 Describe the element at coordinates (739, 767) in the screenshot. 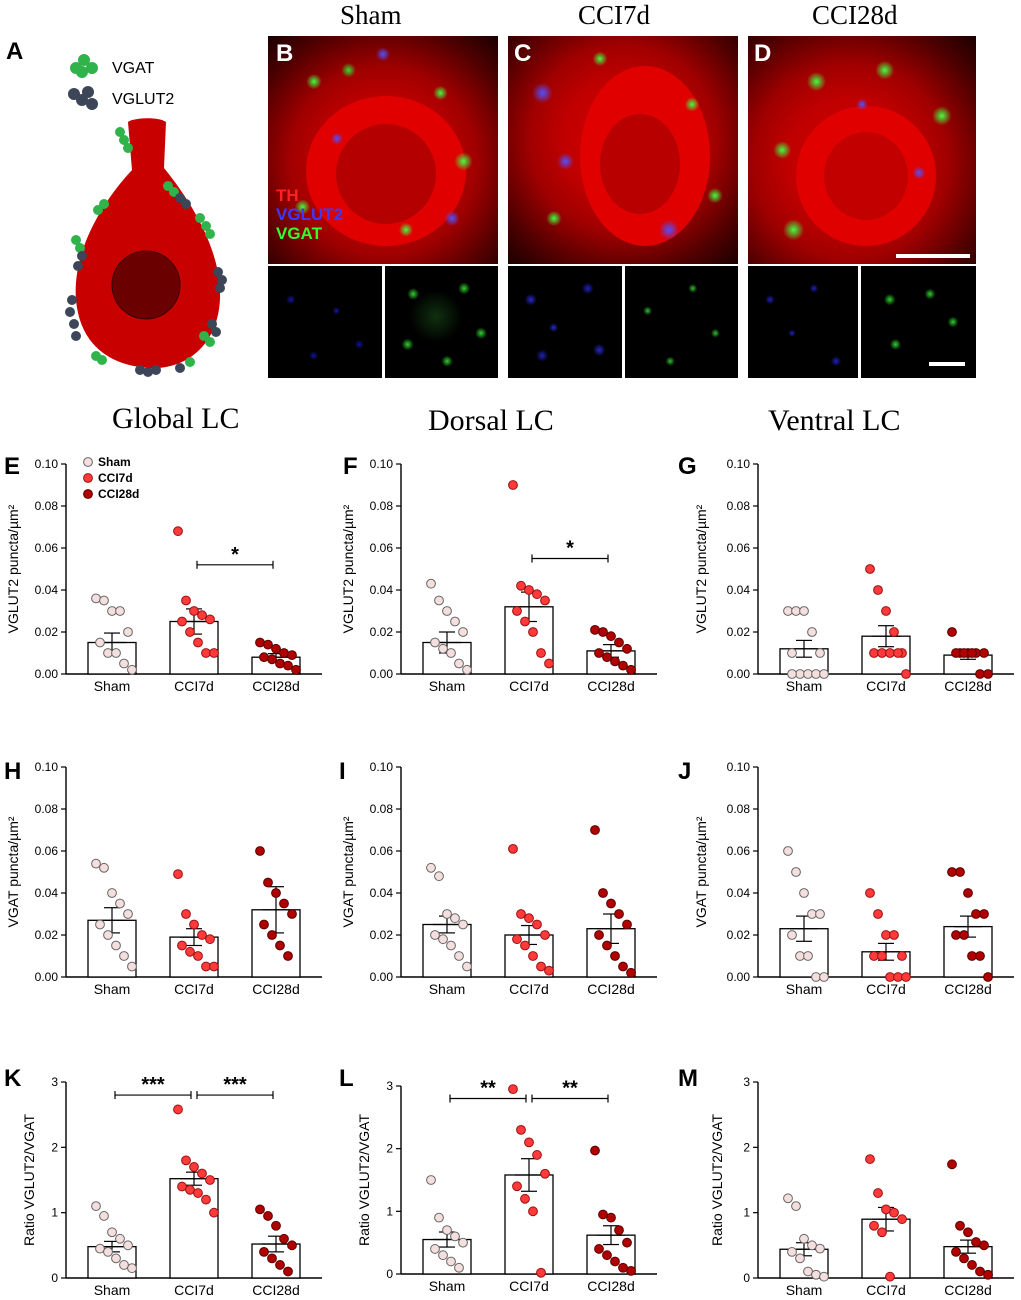

I see `y-tick-label: 0.10` at that location.